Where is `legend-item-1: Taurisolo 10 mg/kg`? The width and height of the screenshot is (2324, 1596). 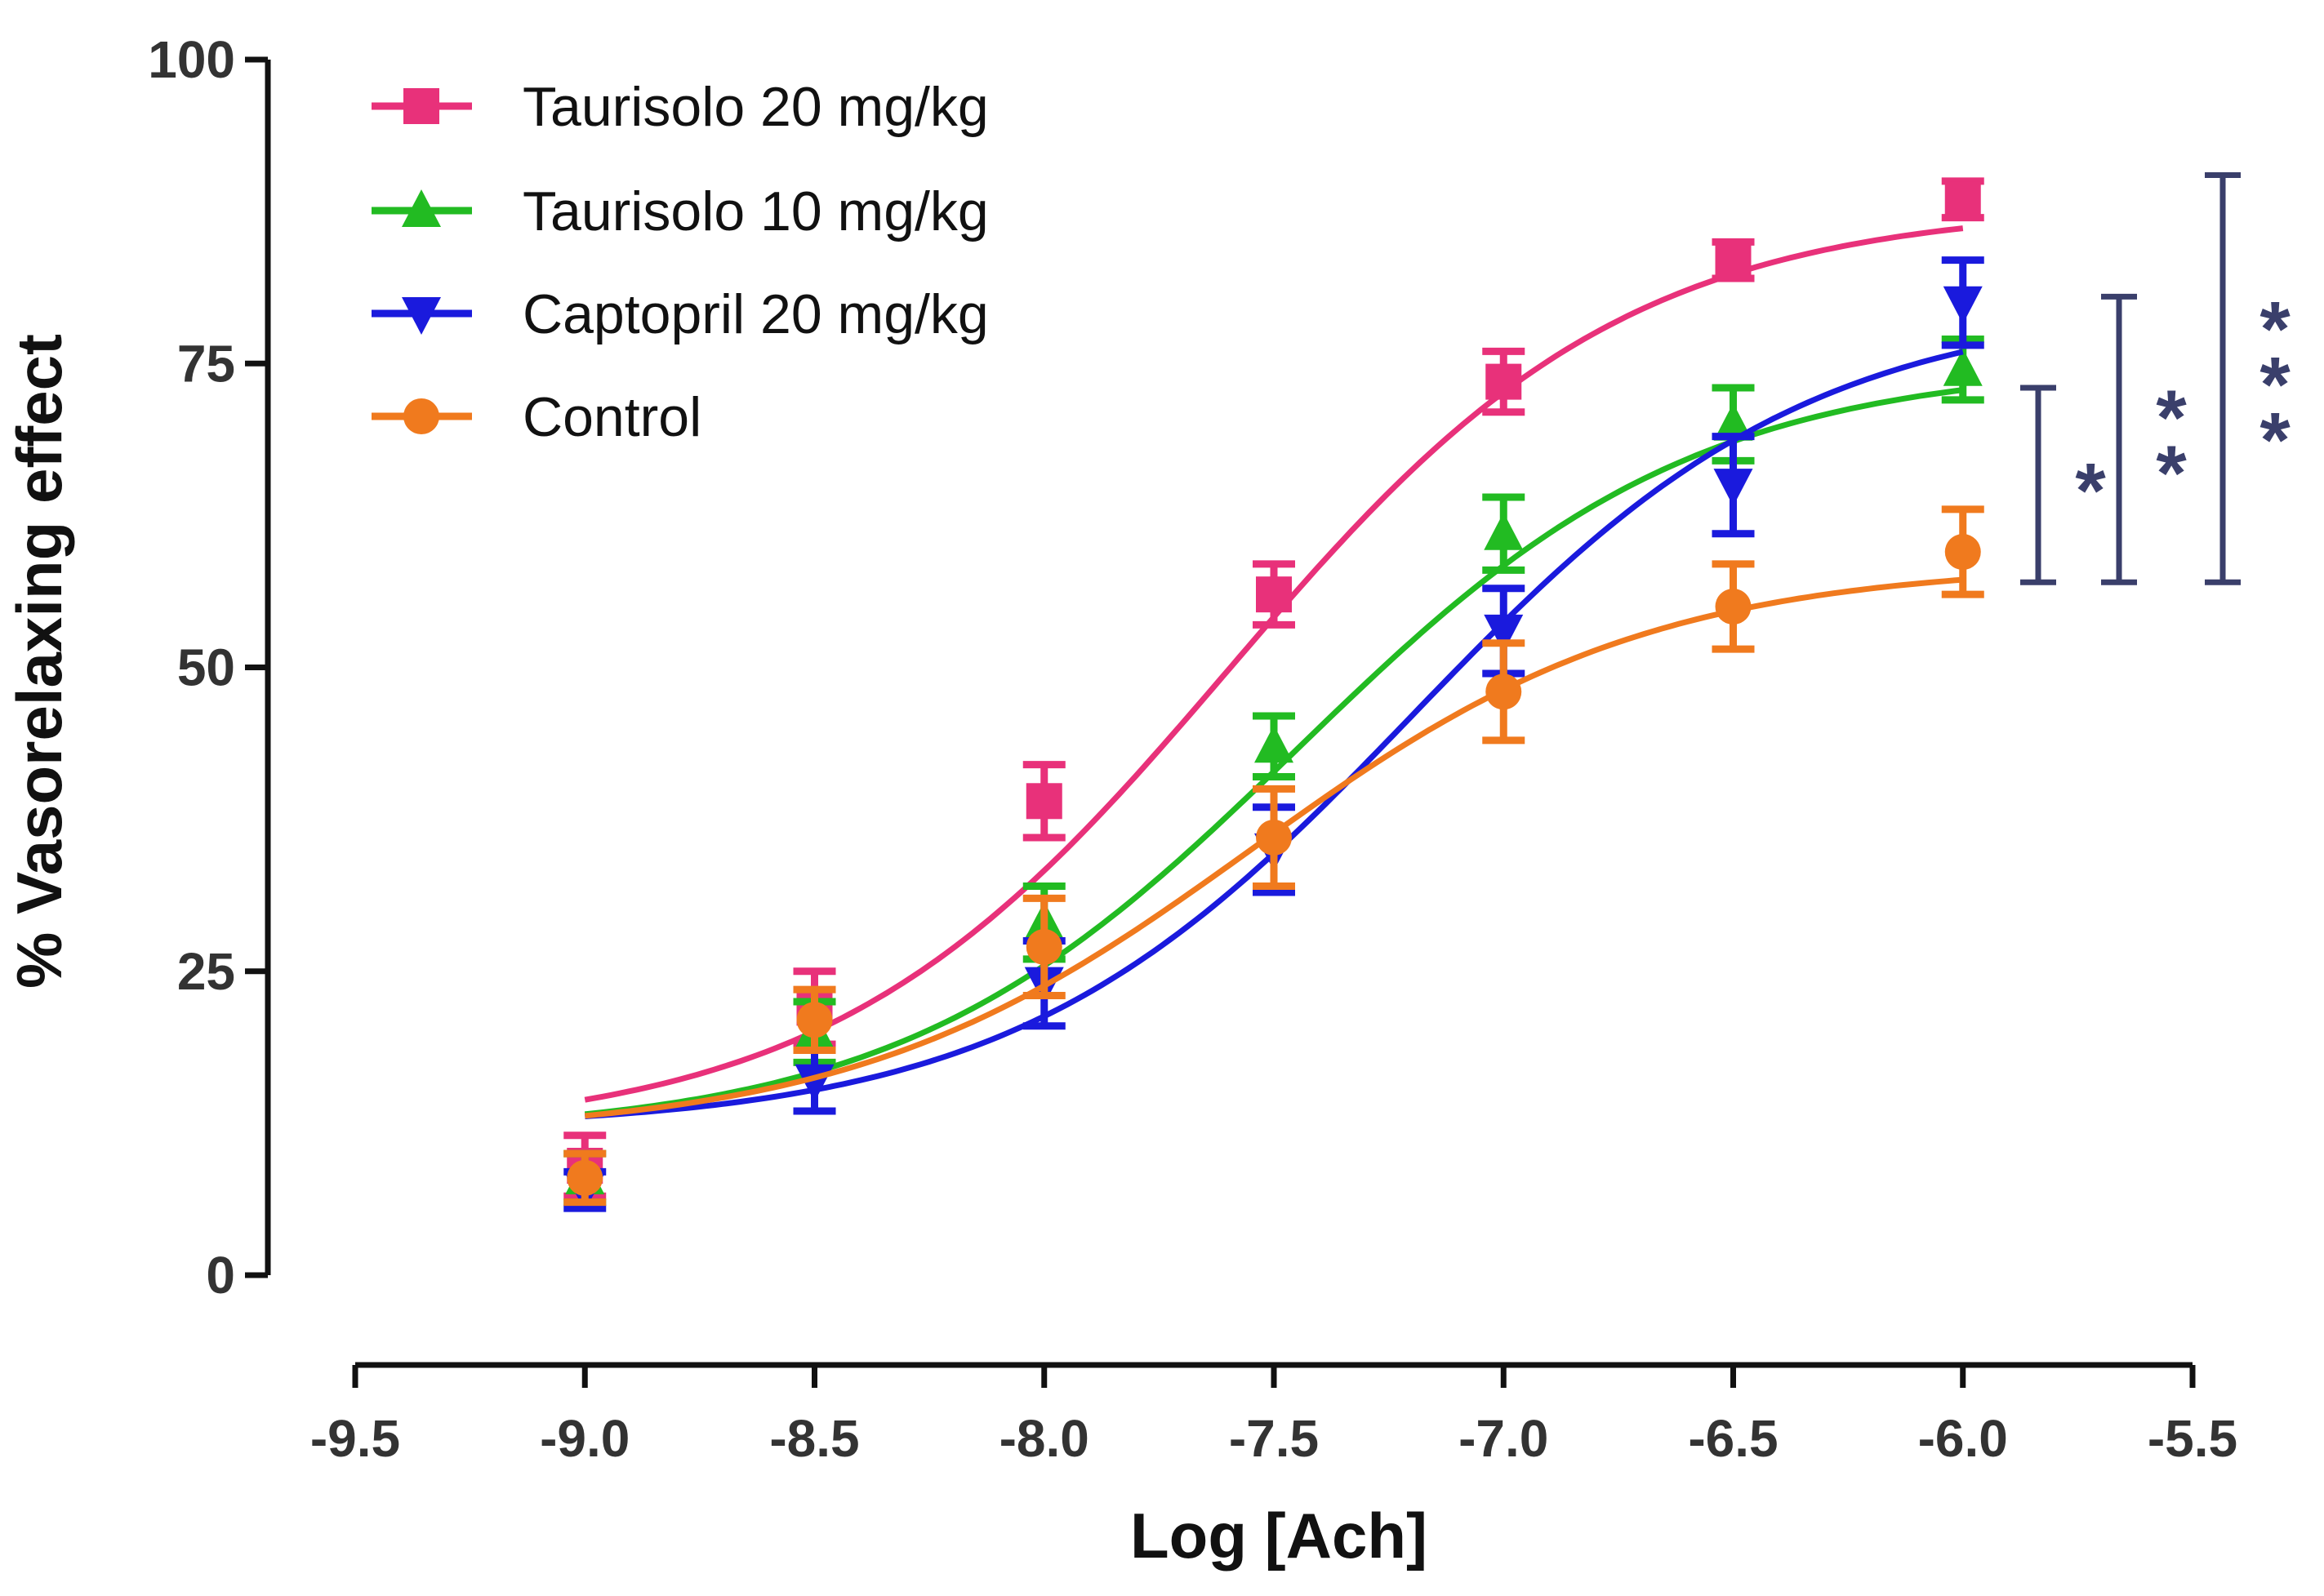
legend-item-1: Taurisolo 10 mg/kg is located at coordinates (680, 211).